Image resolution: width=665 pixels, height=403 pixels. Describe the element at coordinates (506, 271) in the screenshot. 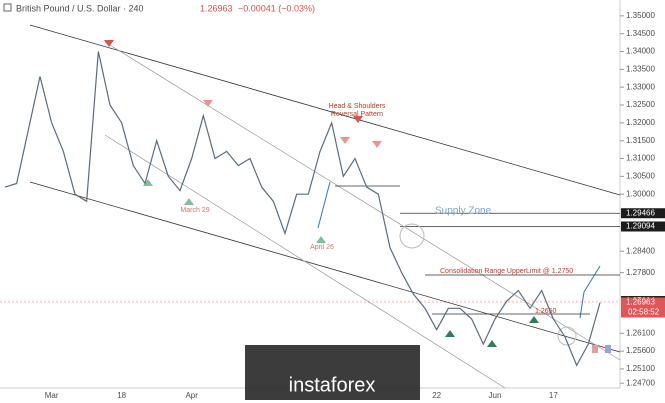

I see `consolidation-label: Consolidation Range UpperLimit @ 1.2750` at that location.